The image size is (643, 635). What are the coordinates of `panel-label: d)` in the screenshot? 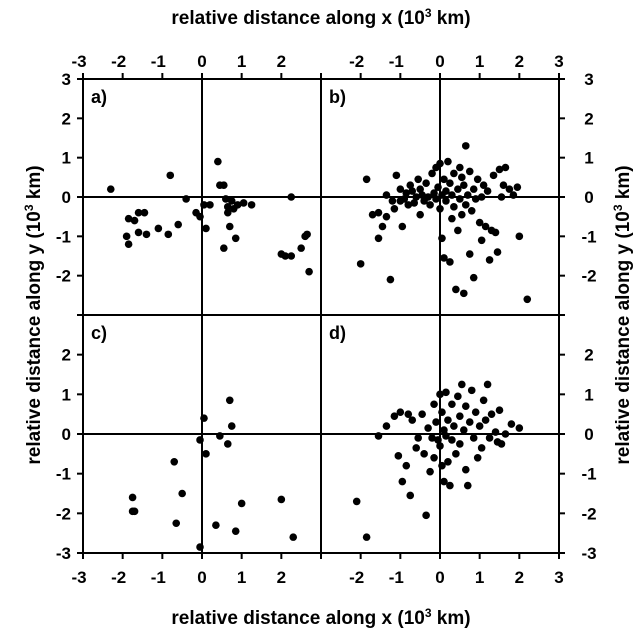 It's located at (337, 333).